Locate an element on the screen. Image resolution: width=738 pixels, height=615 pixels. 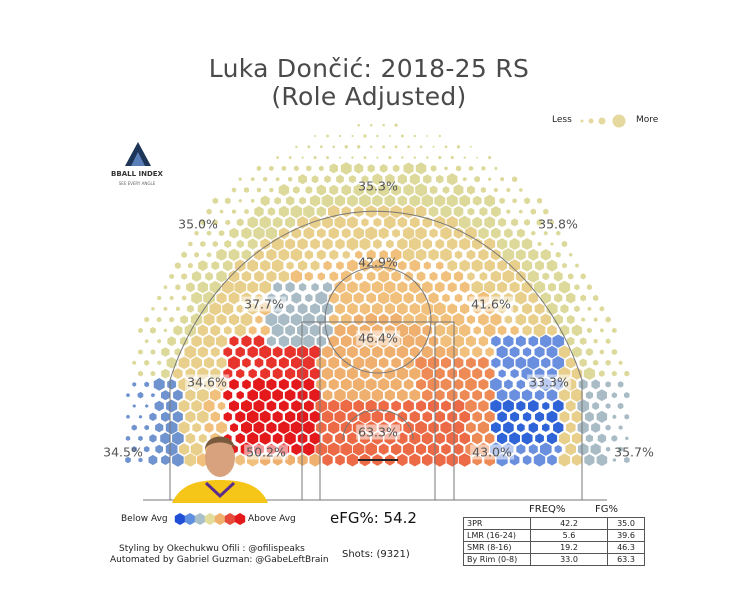
table-cell-zone: LMR (16-24) is located at coordinates (497, 535).